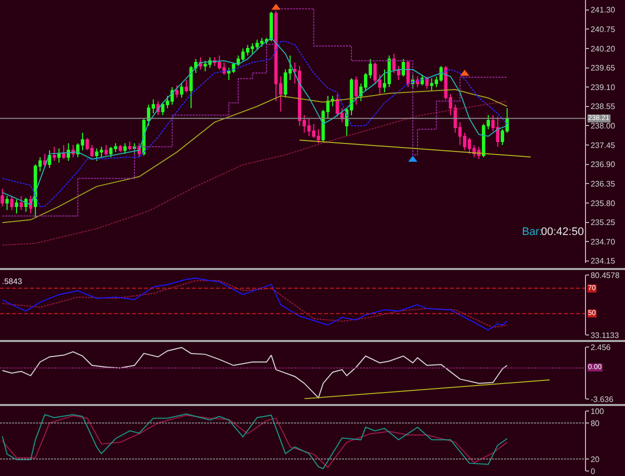  I want to click on y-tick-label: 236.90, so click(603, 165).